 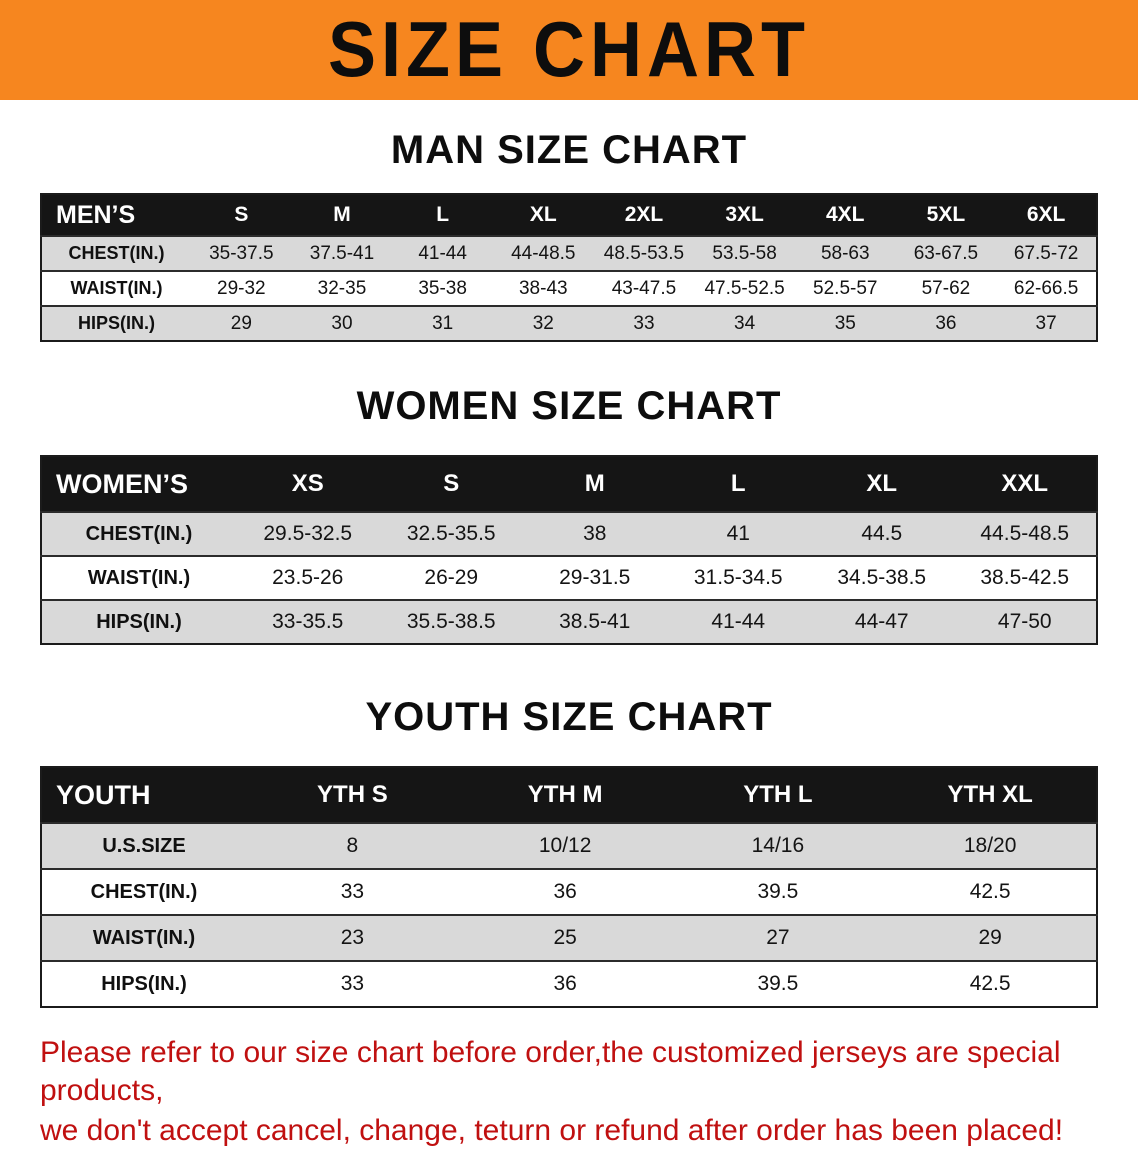 I want to click on youth-section-heading: YOUTH SIZE CHART, so click(x=569, y=717).